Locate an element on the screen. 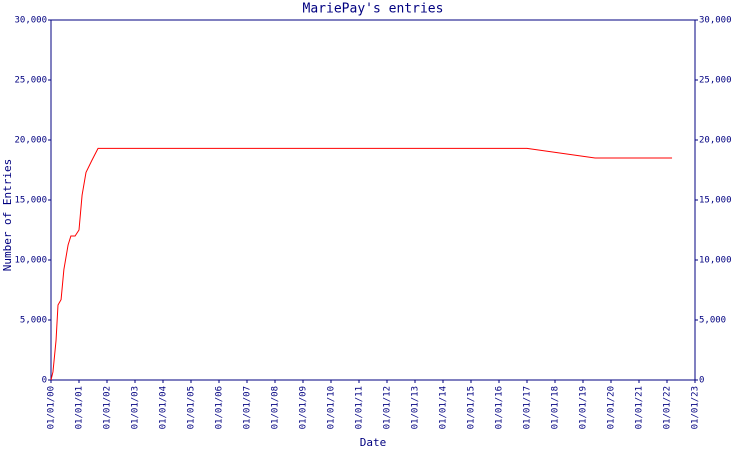  y-tick-label: 5,000 is located at coordinates (33, 321).